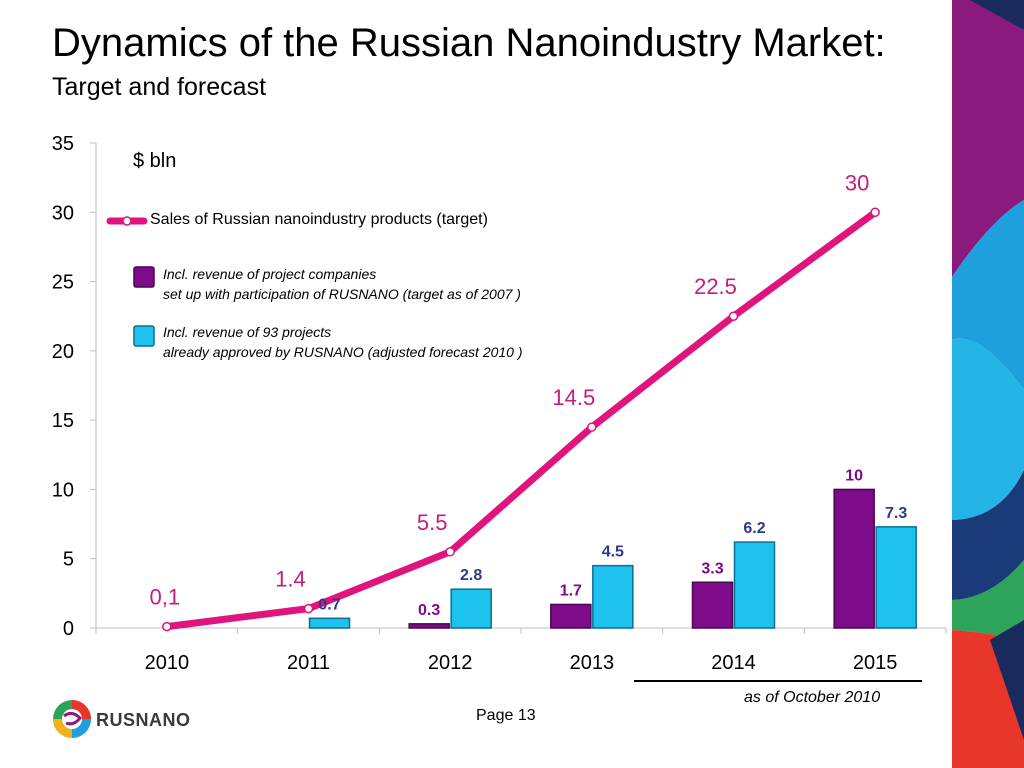 This screenshot has width=1024, height=768. Describe the element at coordinates (165, 597) in the screenshot. I see `line-point-label: 0,1` at that location.